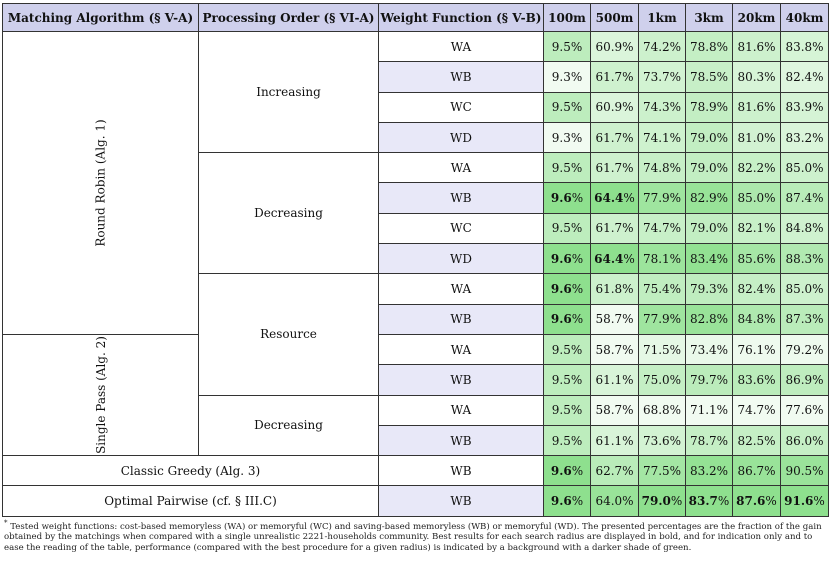 This screenshot has height=568, width=830. What do you see at coordinates (804, 46) in the screenshot?
I see `value-cell-40km: 83.8%` at bounding box center [804, 46].